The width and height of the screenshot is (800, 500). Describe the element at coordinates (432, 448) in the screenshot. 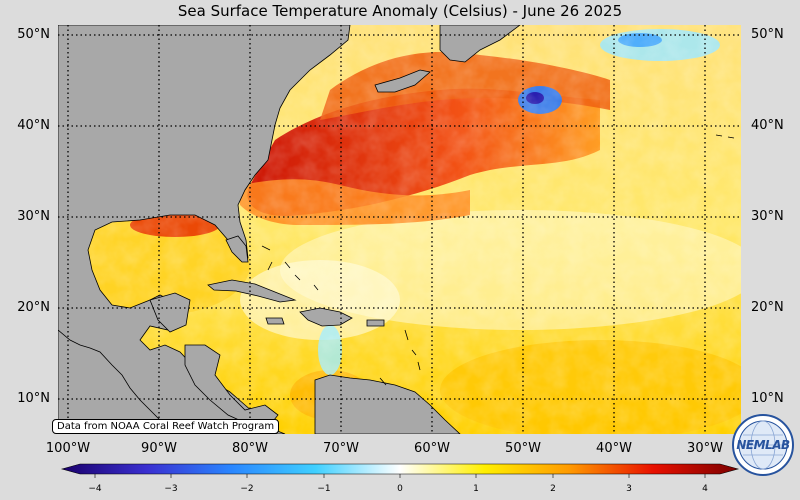

I see `lon-label-60w: 60°W` at that location.